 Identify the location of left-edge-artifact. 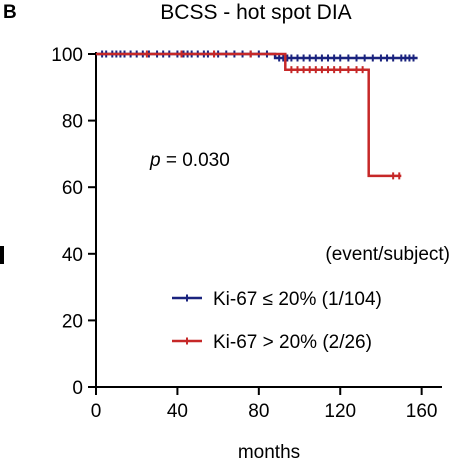
(2, 255).